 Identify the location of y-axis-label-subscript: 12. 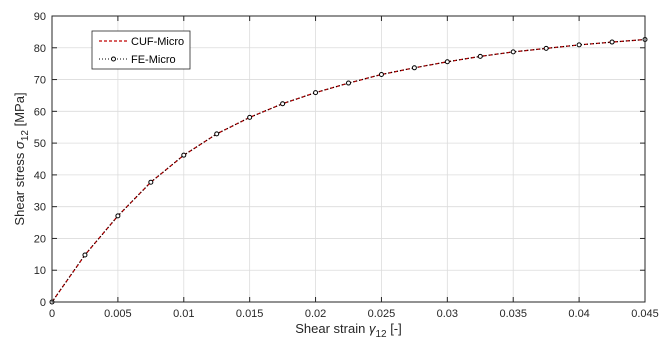
(25, 136).